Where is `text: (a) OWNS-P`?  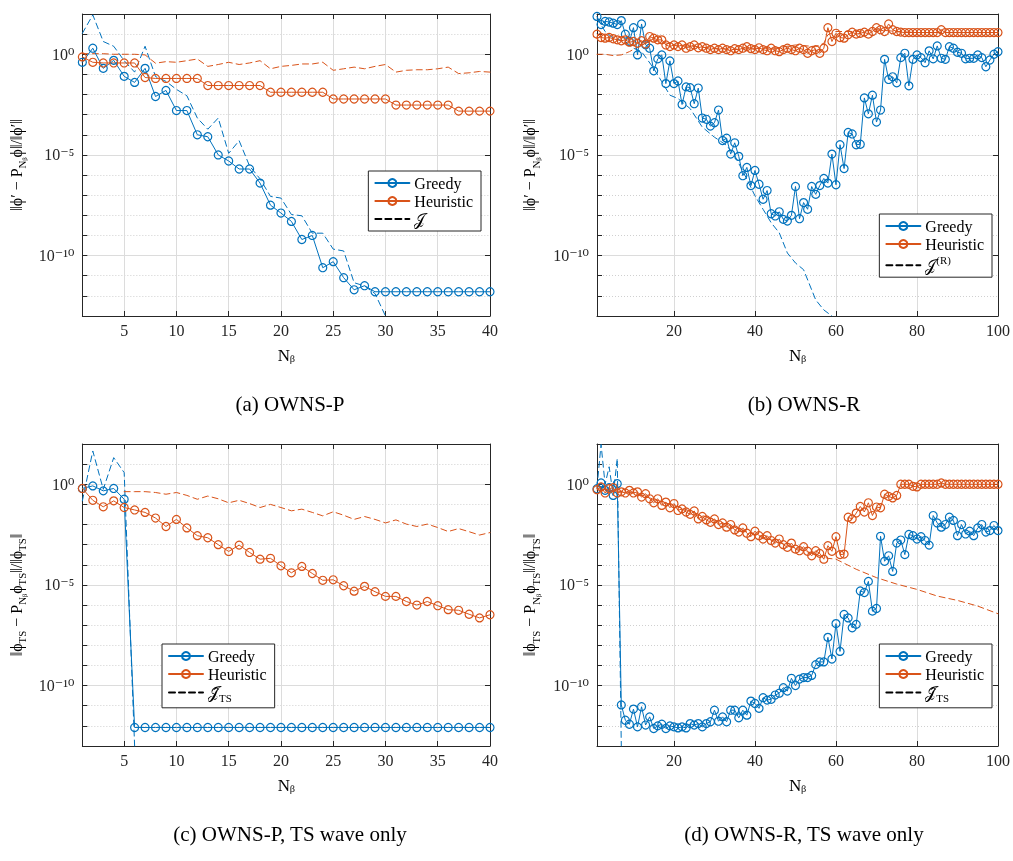 text: (a) OWNS-P is located at coordinates (290, 403).